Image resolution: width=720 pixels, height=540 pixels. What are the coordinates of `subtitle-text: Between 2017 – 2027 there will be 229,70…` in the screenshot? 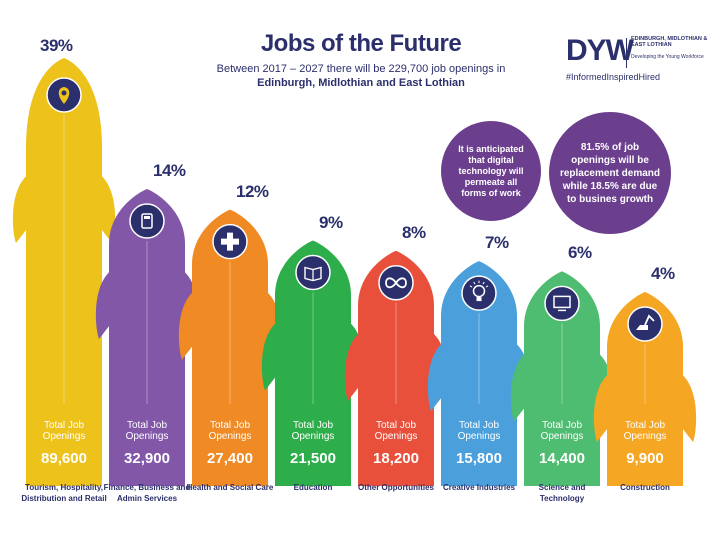 It's located at (361, 69).